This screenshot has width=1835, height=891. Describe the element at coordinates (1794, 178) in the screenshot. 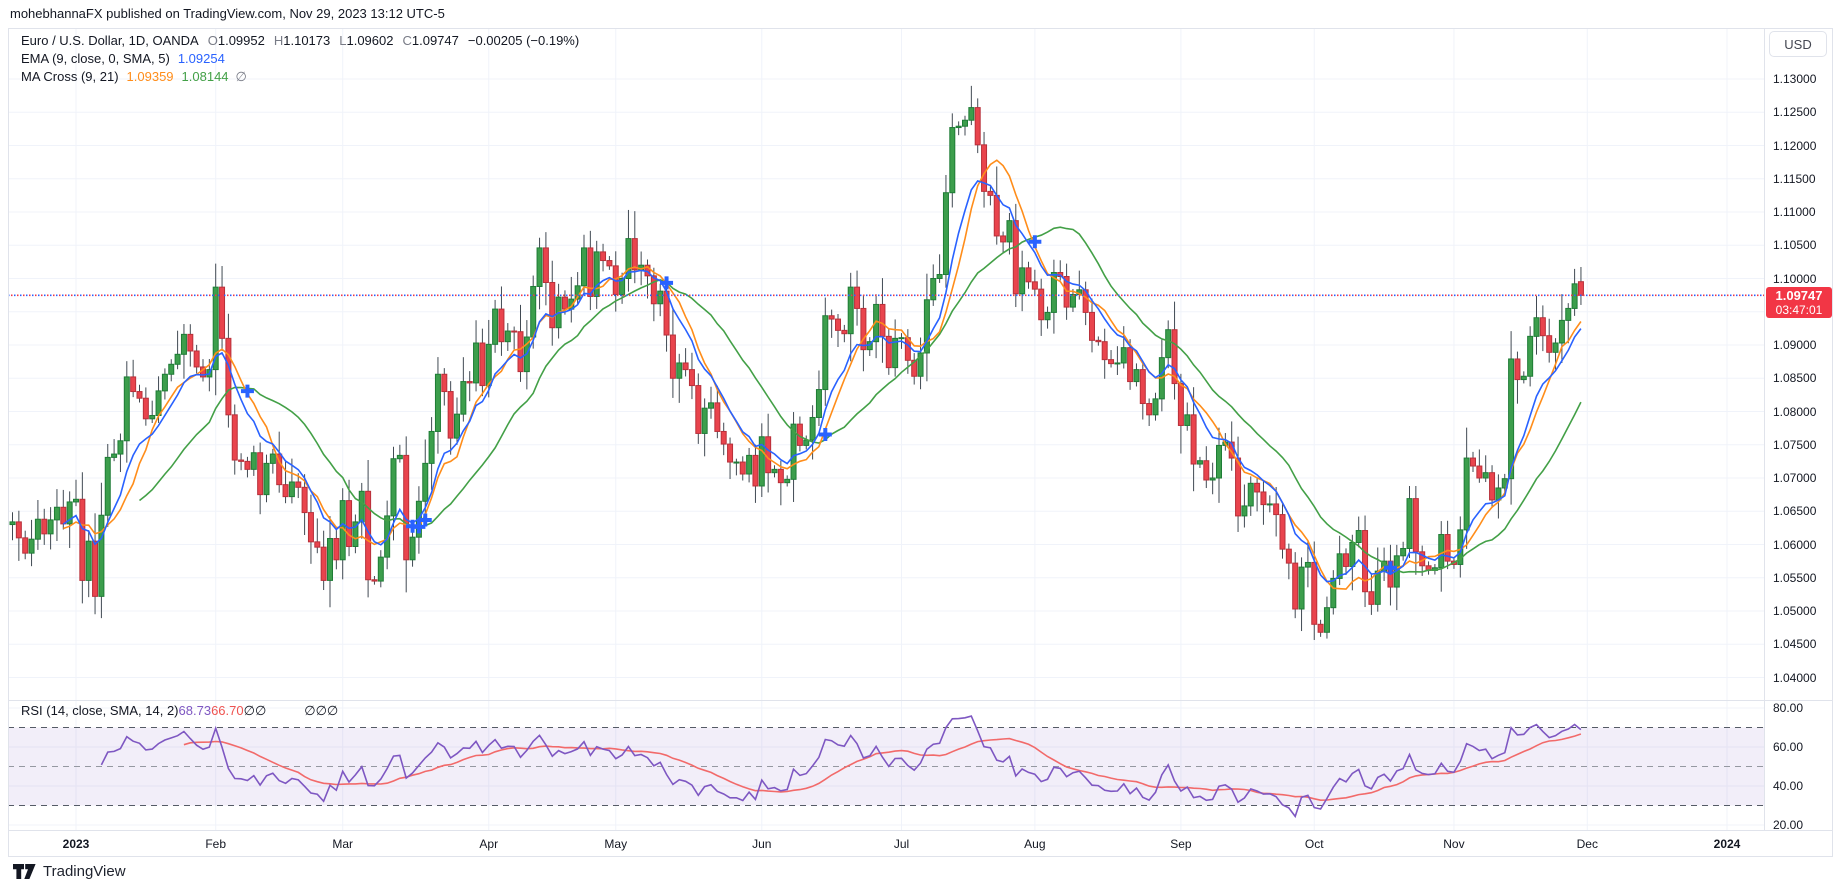

I see `price-tick-label: 1.11500` at that location.